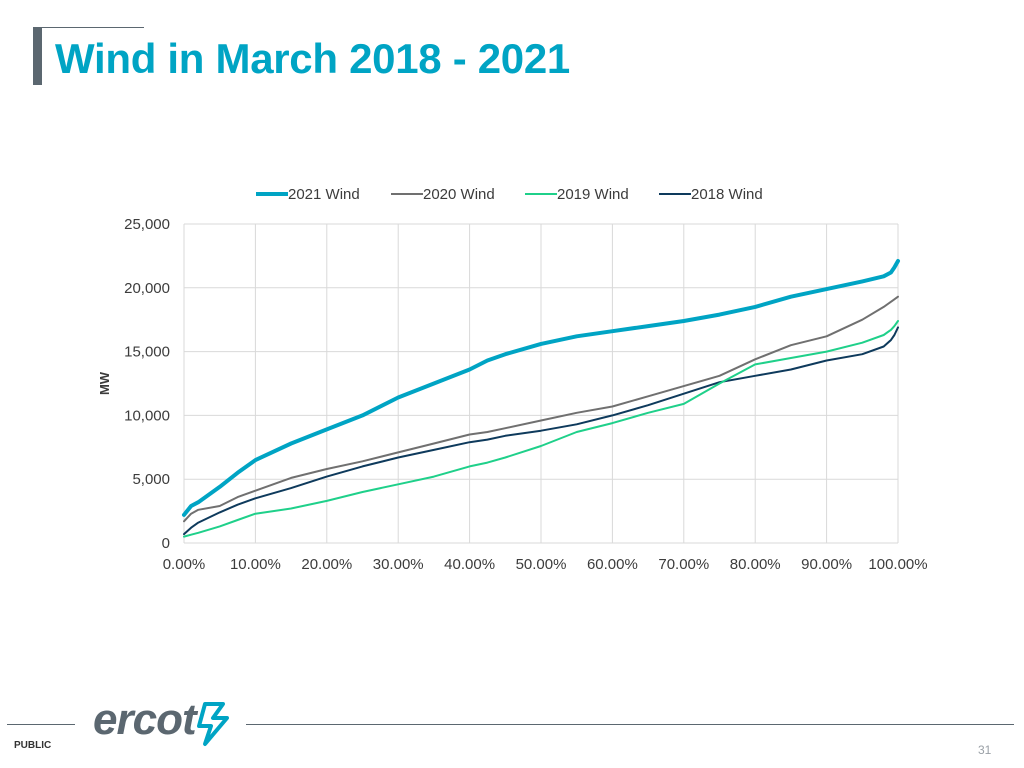  What do you see at coordinates (727, 194) in the screenshot?
I see `legend-label: 2018 Wind` at bounding box center [727, 194].